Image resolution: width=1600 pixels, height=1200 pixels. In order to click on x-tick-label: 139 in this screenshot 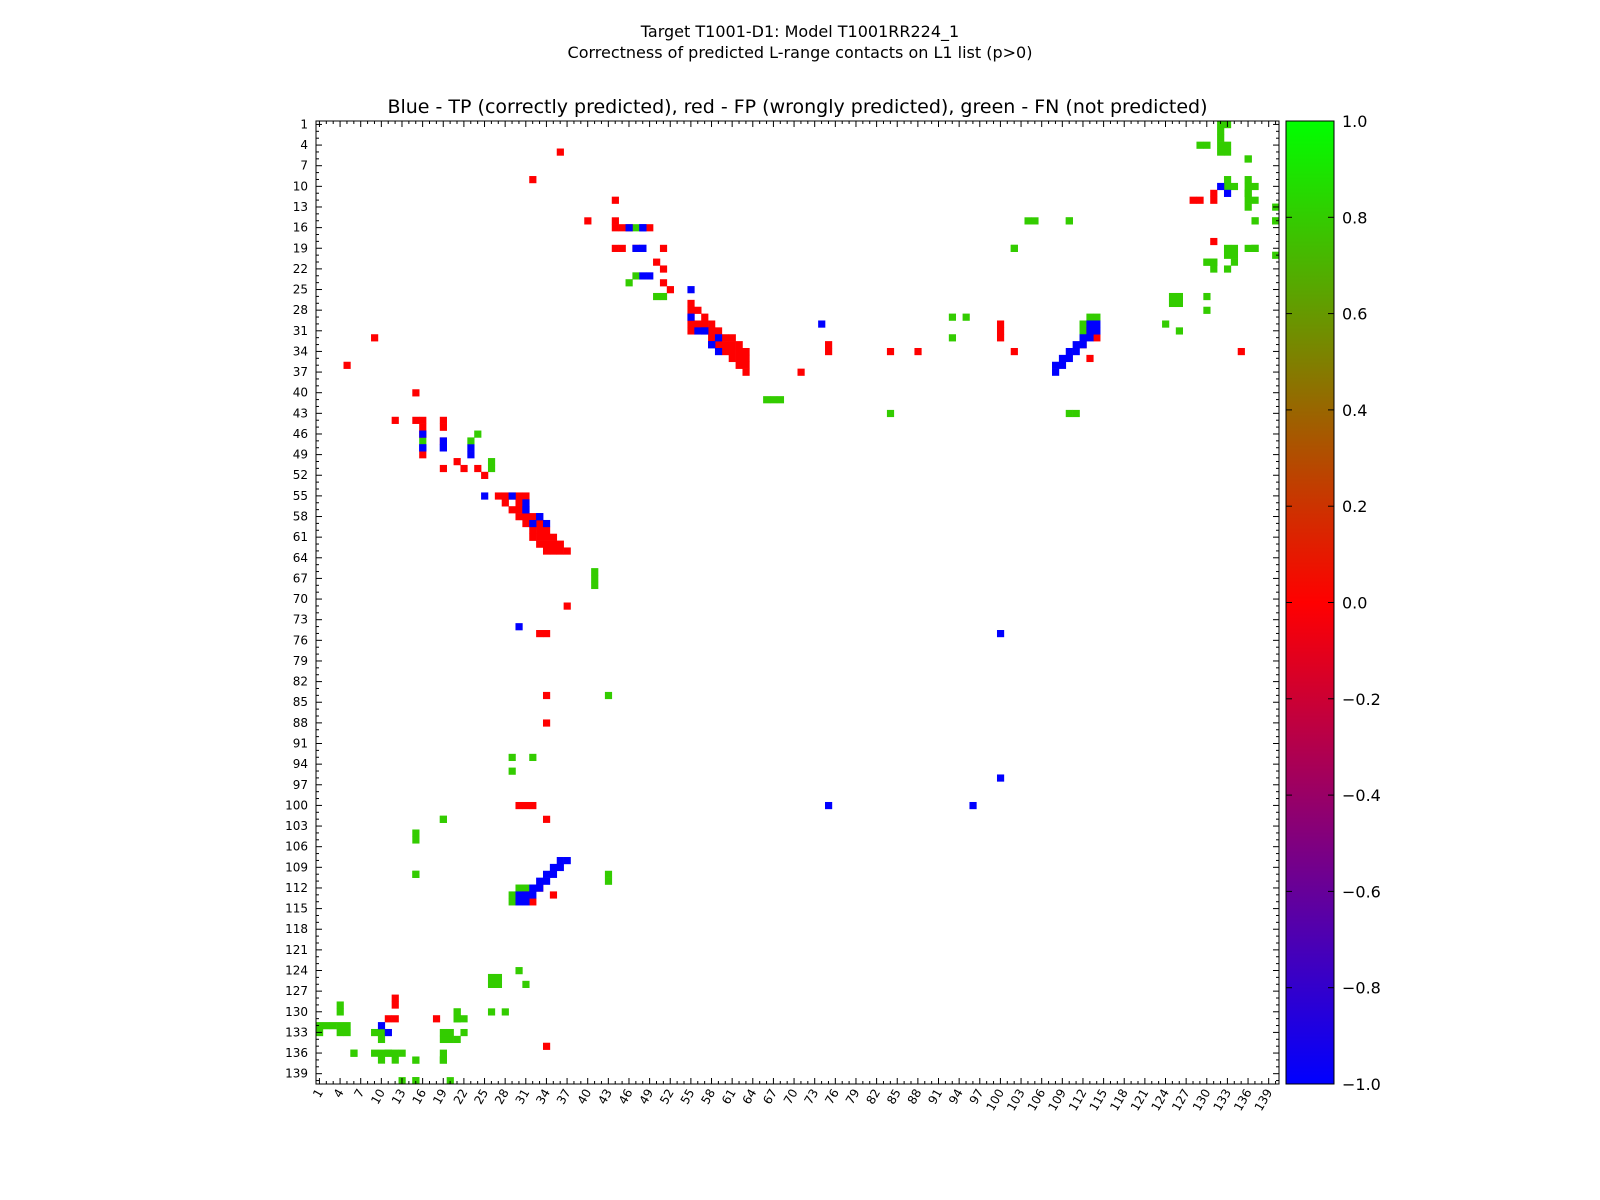, I will do `click(1264, 1100)`.